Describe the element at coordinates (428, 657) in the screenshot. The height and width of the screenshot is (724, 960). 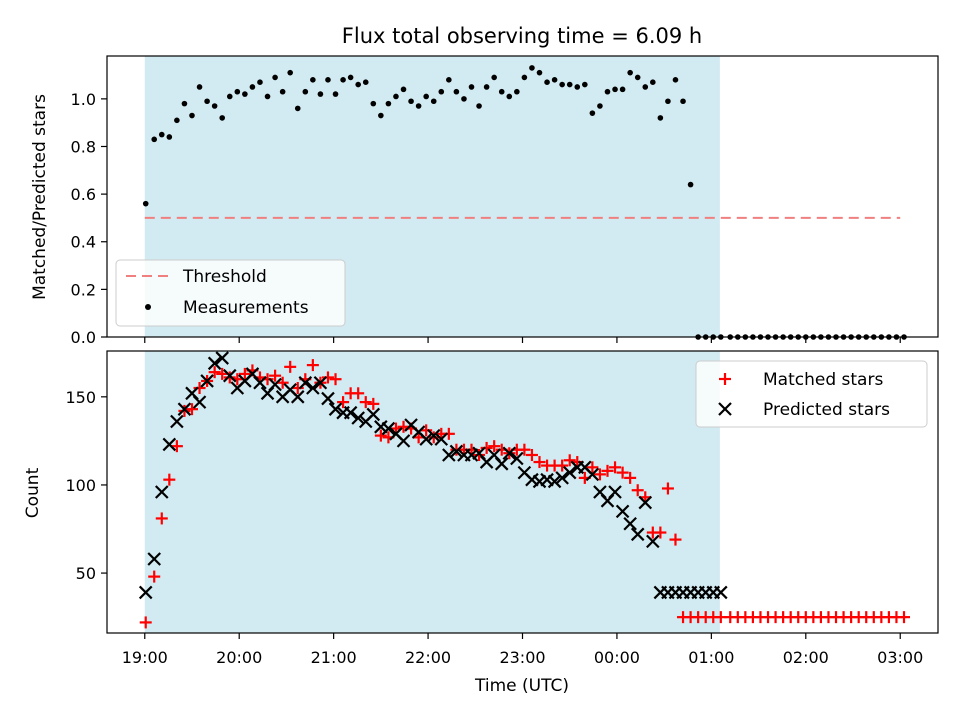
I see `xtick-label: 22:00` at that location.